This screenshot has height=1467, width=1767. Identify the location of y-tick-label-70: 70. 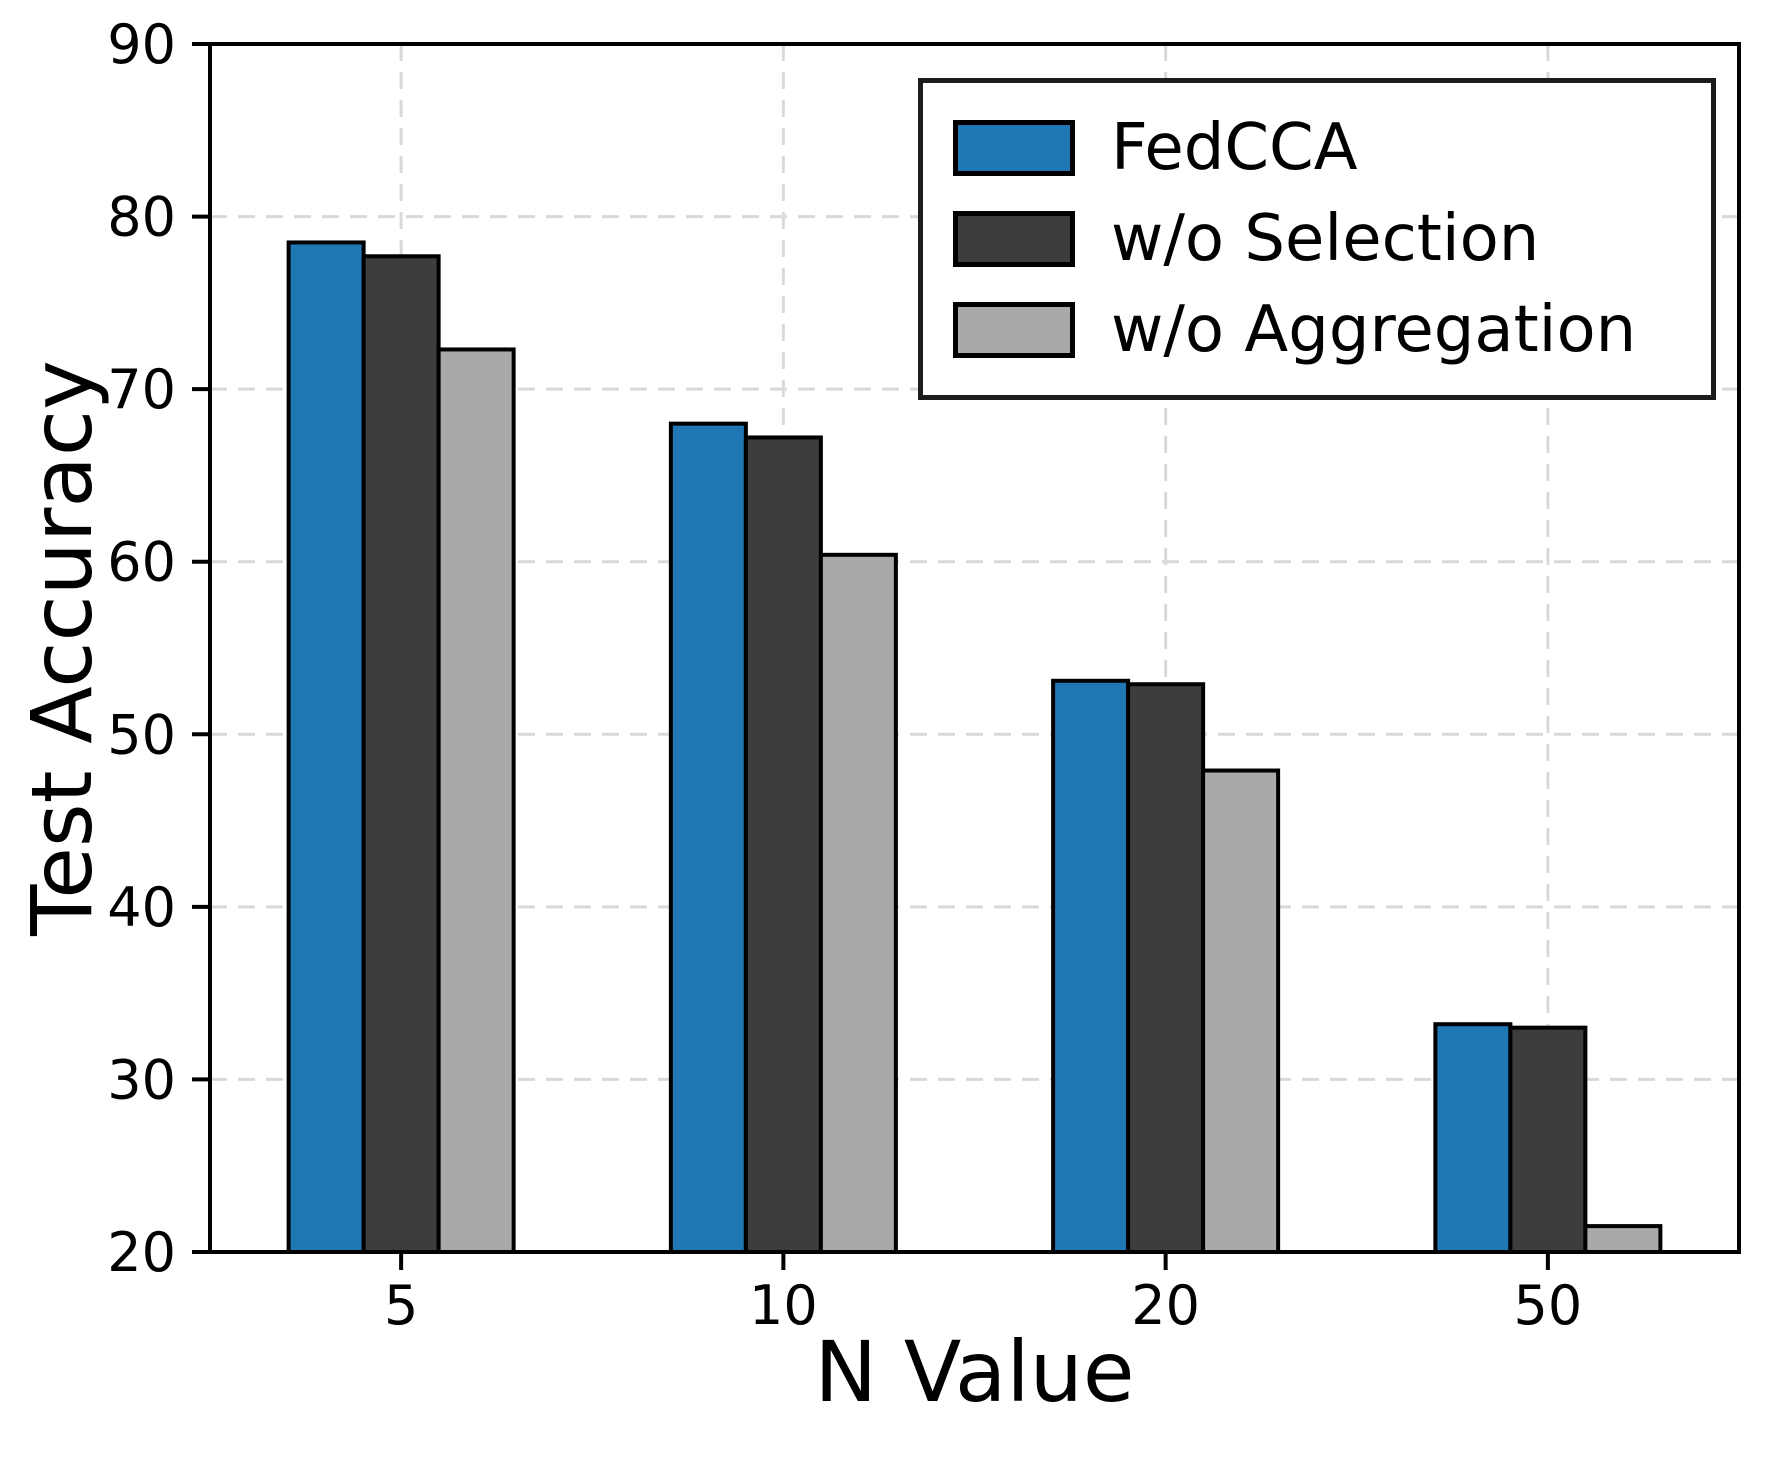
(141, 389).